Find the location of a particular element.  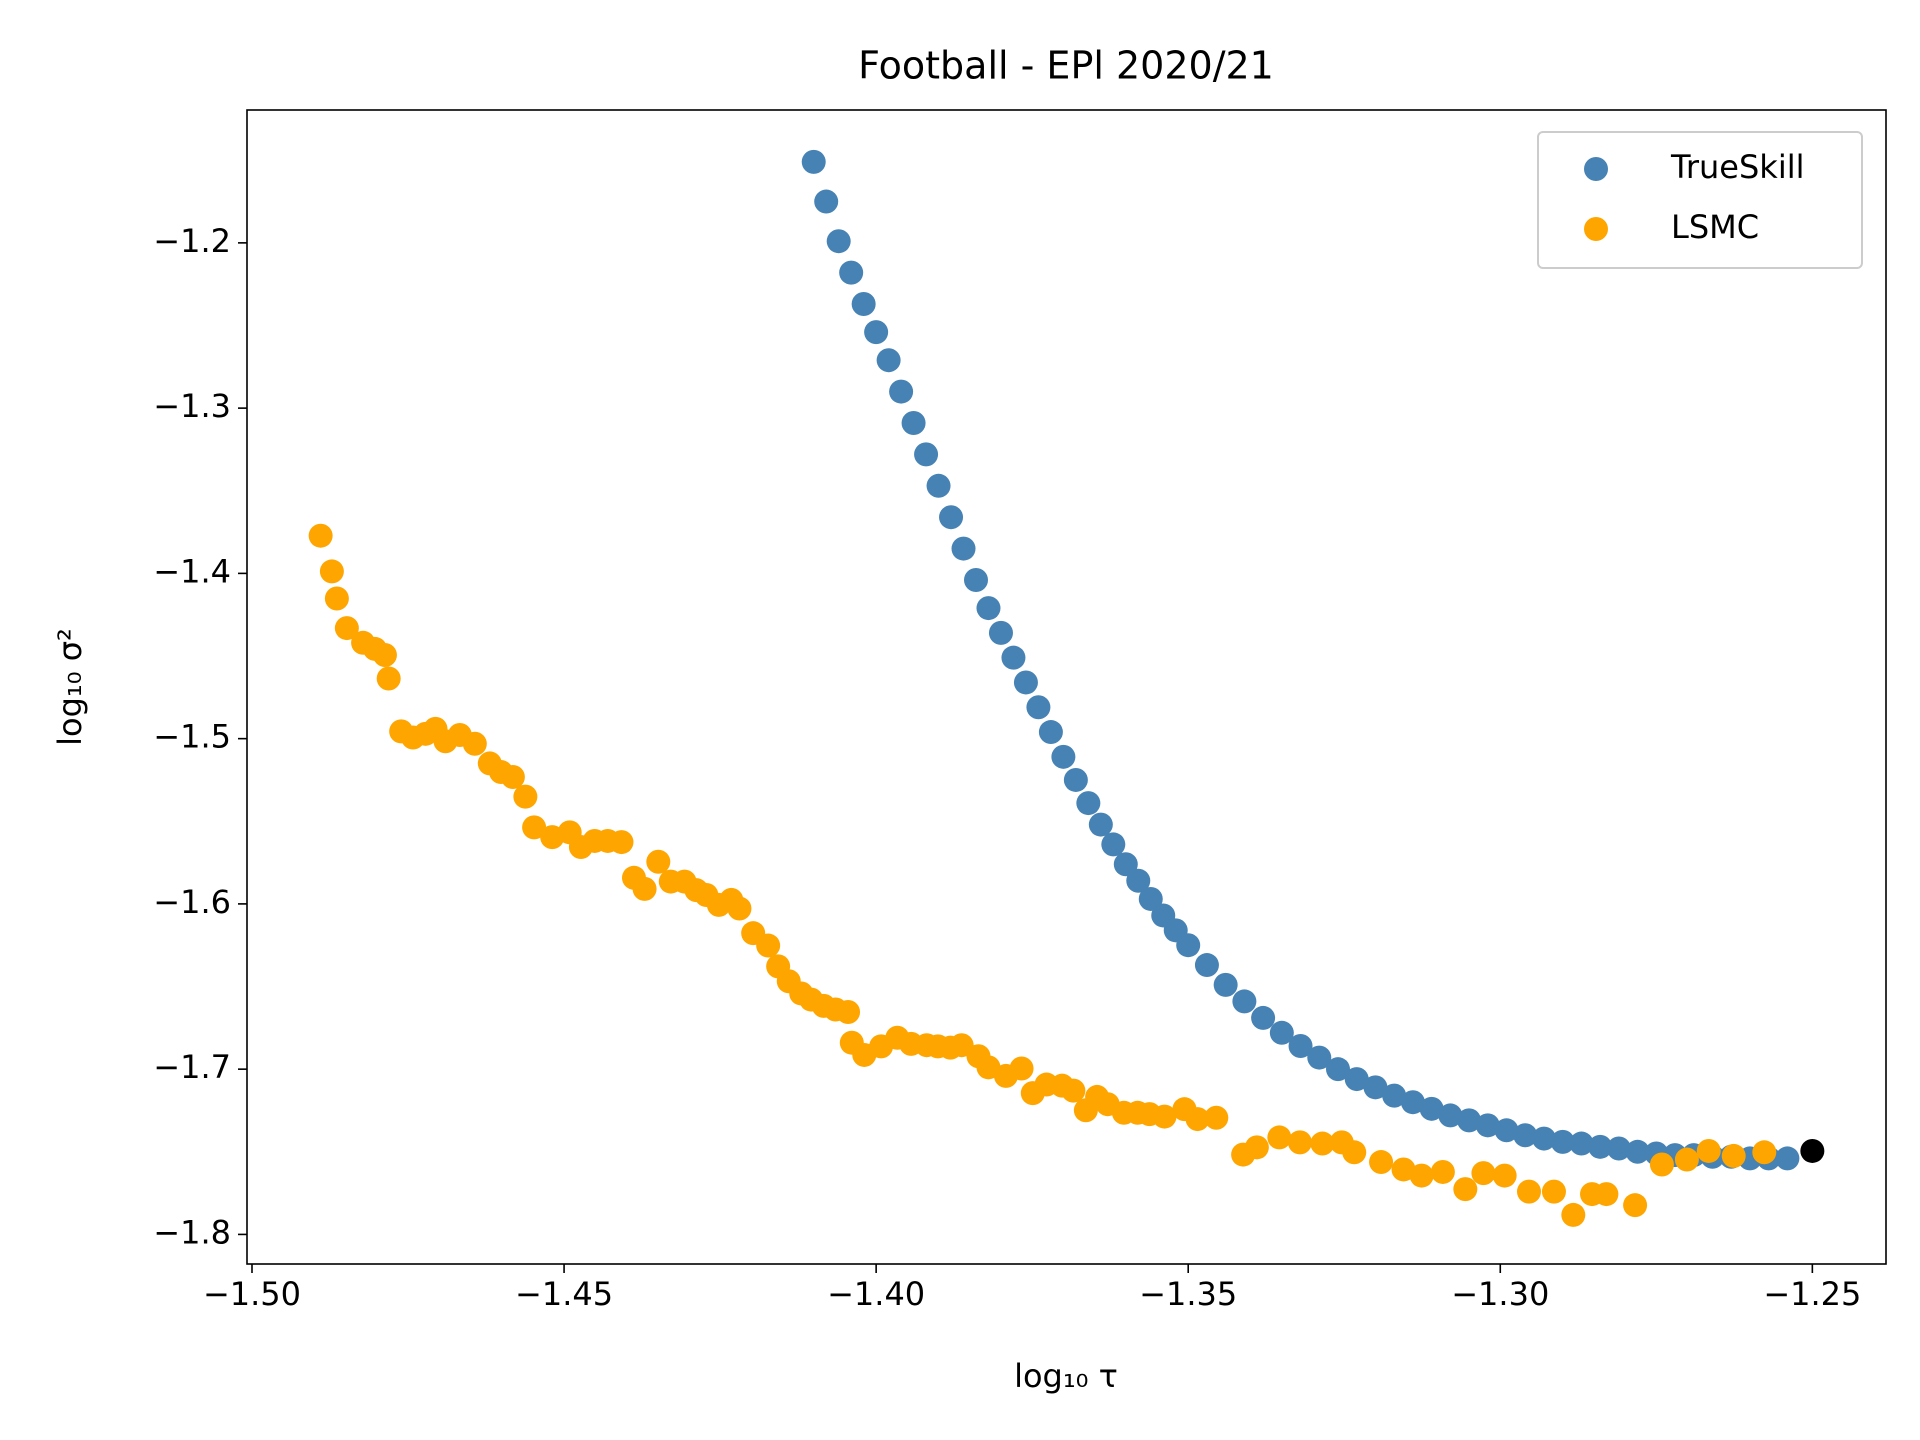

y-tick-label: −1.5 is located at coordinates (192, 737).